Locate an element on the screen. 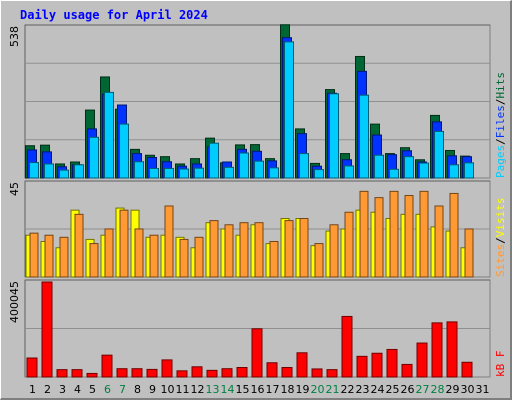 This screenshot has width=512, height=400. legend-top: Pages/Files/Hits is located at coordinates (500, 125).